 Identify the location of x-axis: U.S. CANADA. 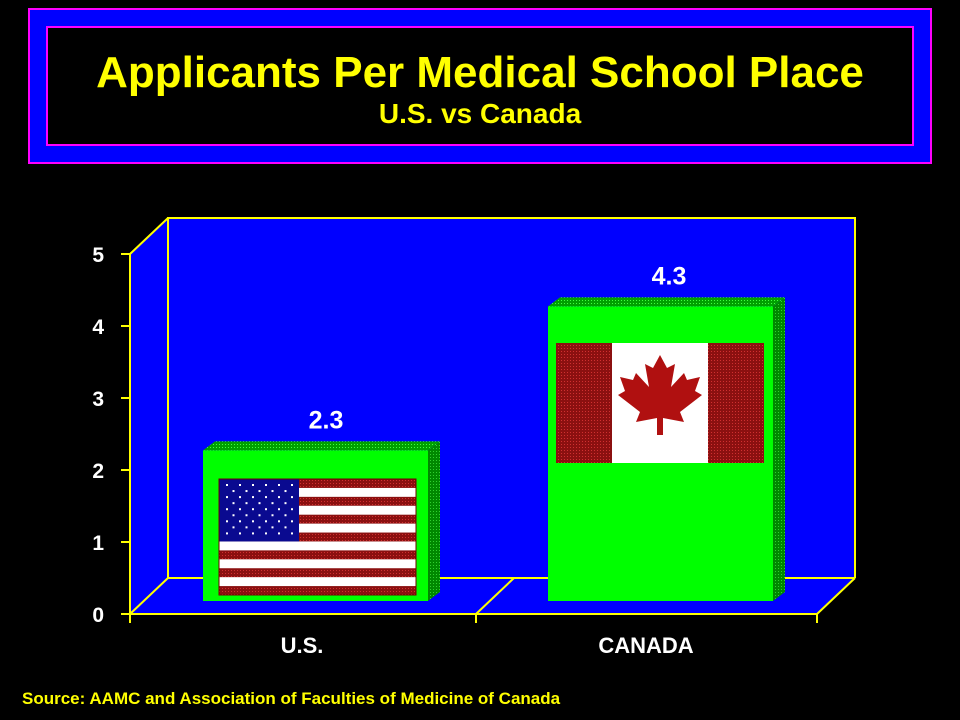
(473, 635).